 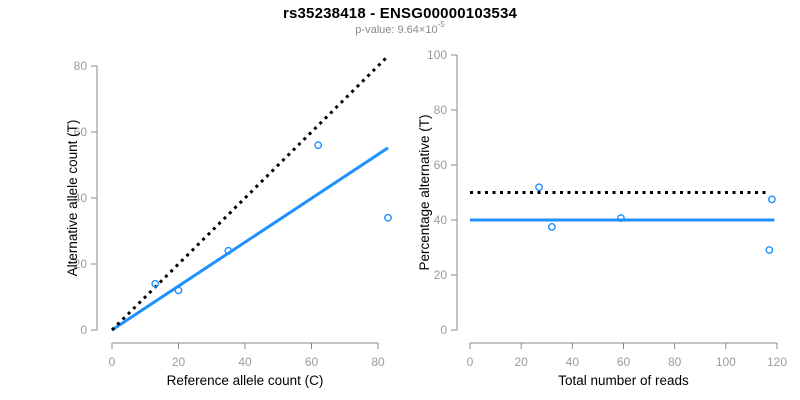 What do you see at coordinates (72, 198) in the screenshot?
I see `y-axis-title: Alternative allele count (T)` at bounding box center [72, 198].